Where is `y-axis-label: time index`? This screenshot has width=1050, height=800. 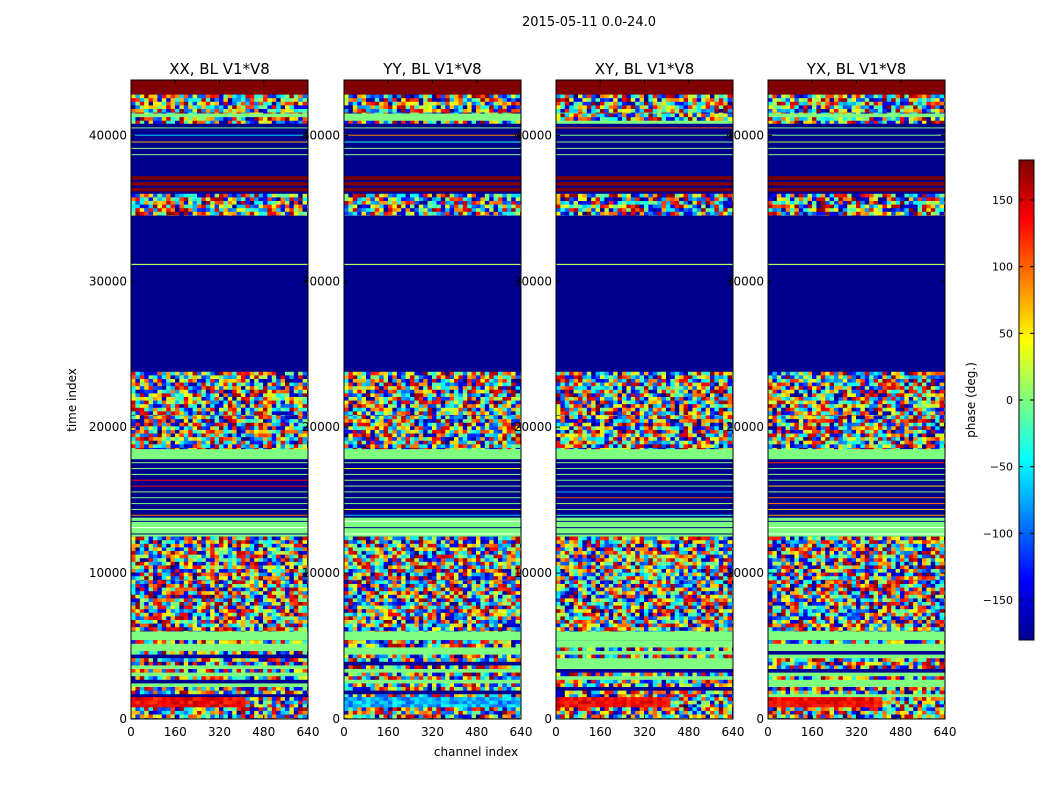 y-axis-label: time index is located at coordinates (72, 400).